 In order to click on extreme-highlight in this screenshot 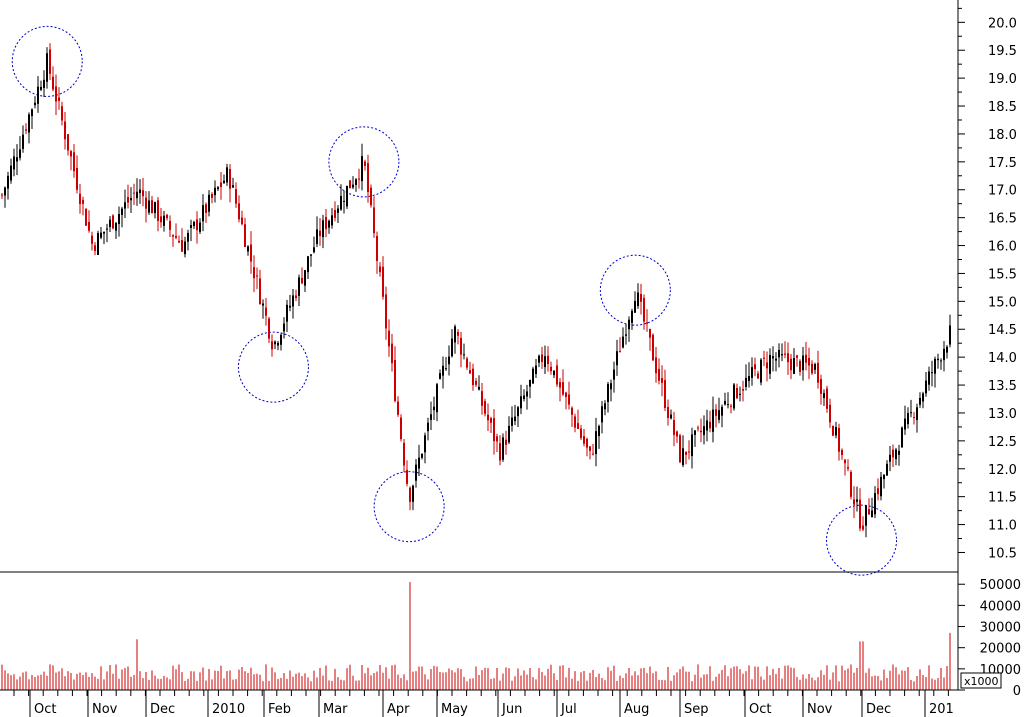, I will do `click(273, 367)`.